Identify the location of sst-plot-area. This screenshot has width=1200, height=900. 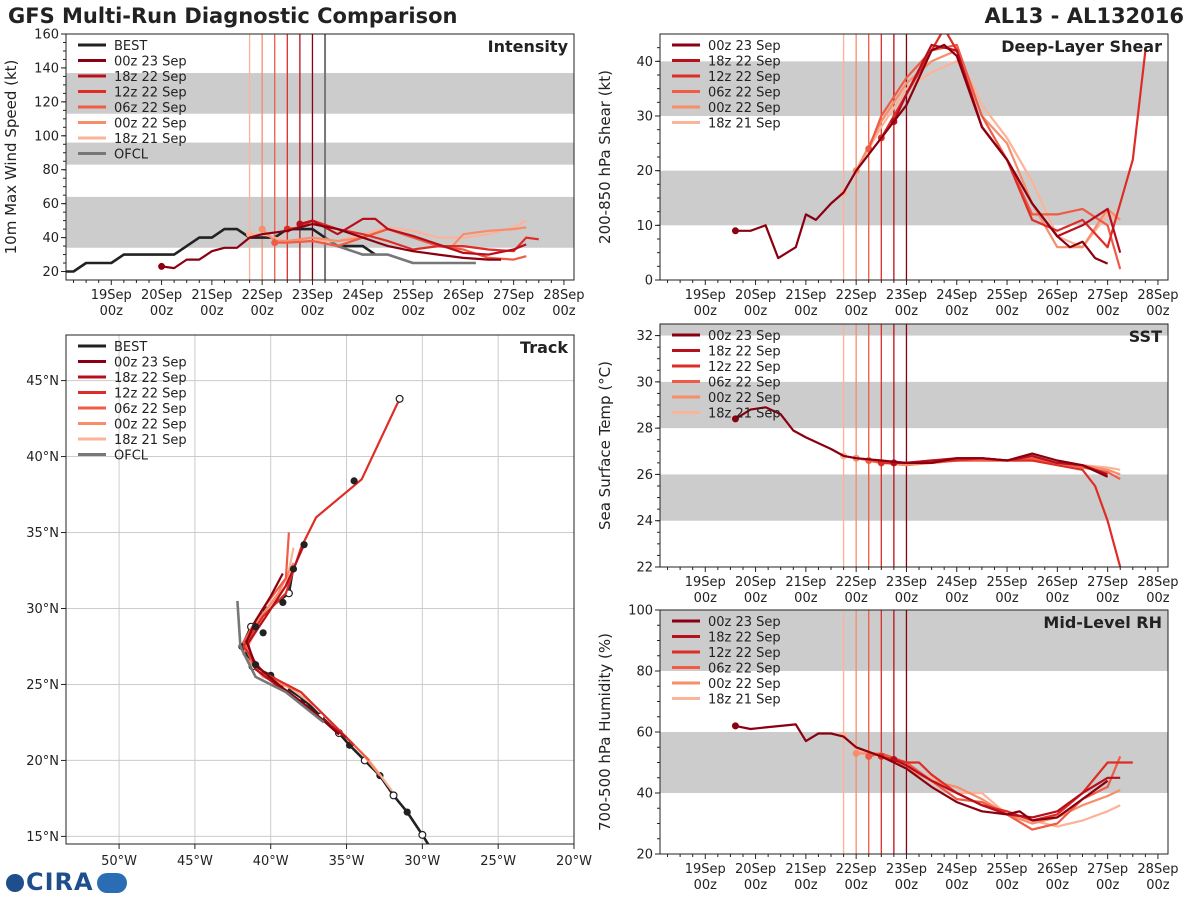
(914, 445).